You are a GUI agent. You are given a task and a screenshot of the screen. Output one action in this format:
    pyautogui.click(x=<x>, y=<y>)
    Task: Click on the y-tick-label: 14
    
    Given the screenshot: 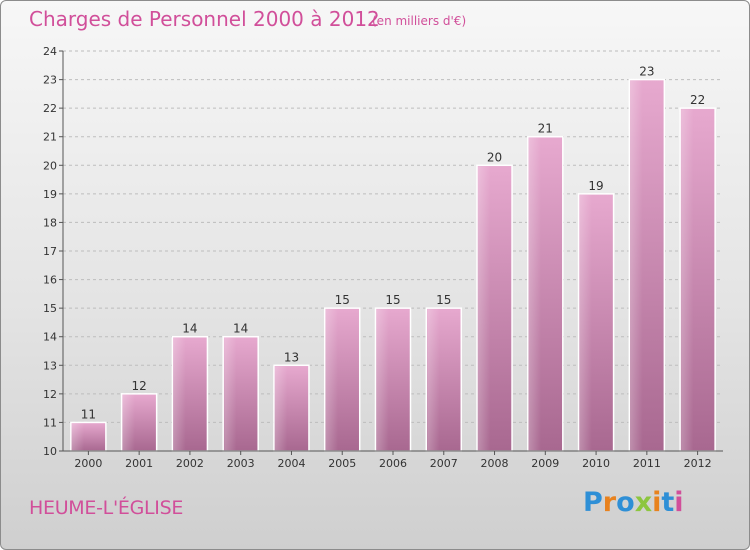 What is the action you would take?
    pyautogui.click(x=50, y=337)
    